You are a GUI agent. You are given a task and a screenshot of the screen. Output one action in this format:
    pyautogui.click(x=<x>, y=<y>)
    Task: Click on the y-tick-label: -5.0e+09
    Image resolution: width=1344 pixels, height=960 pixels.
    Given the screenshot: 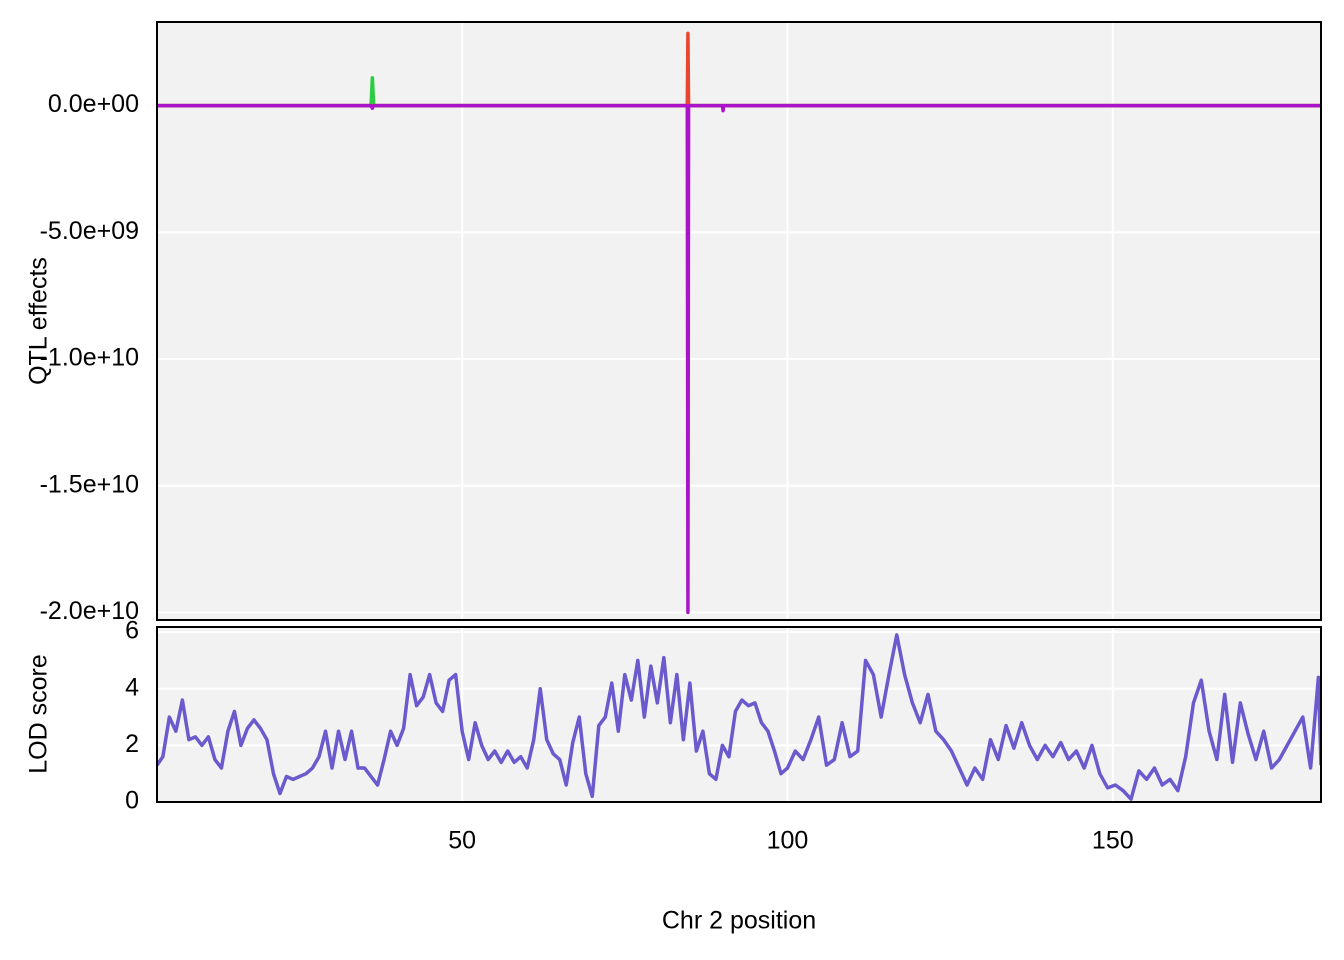 What is the action you would take?
    pyautogui.click(x=89, y=231)
    